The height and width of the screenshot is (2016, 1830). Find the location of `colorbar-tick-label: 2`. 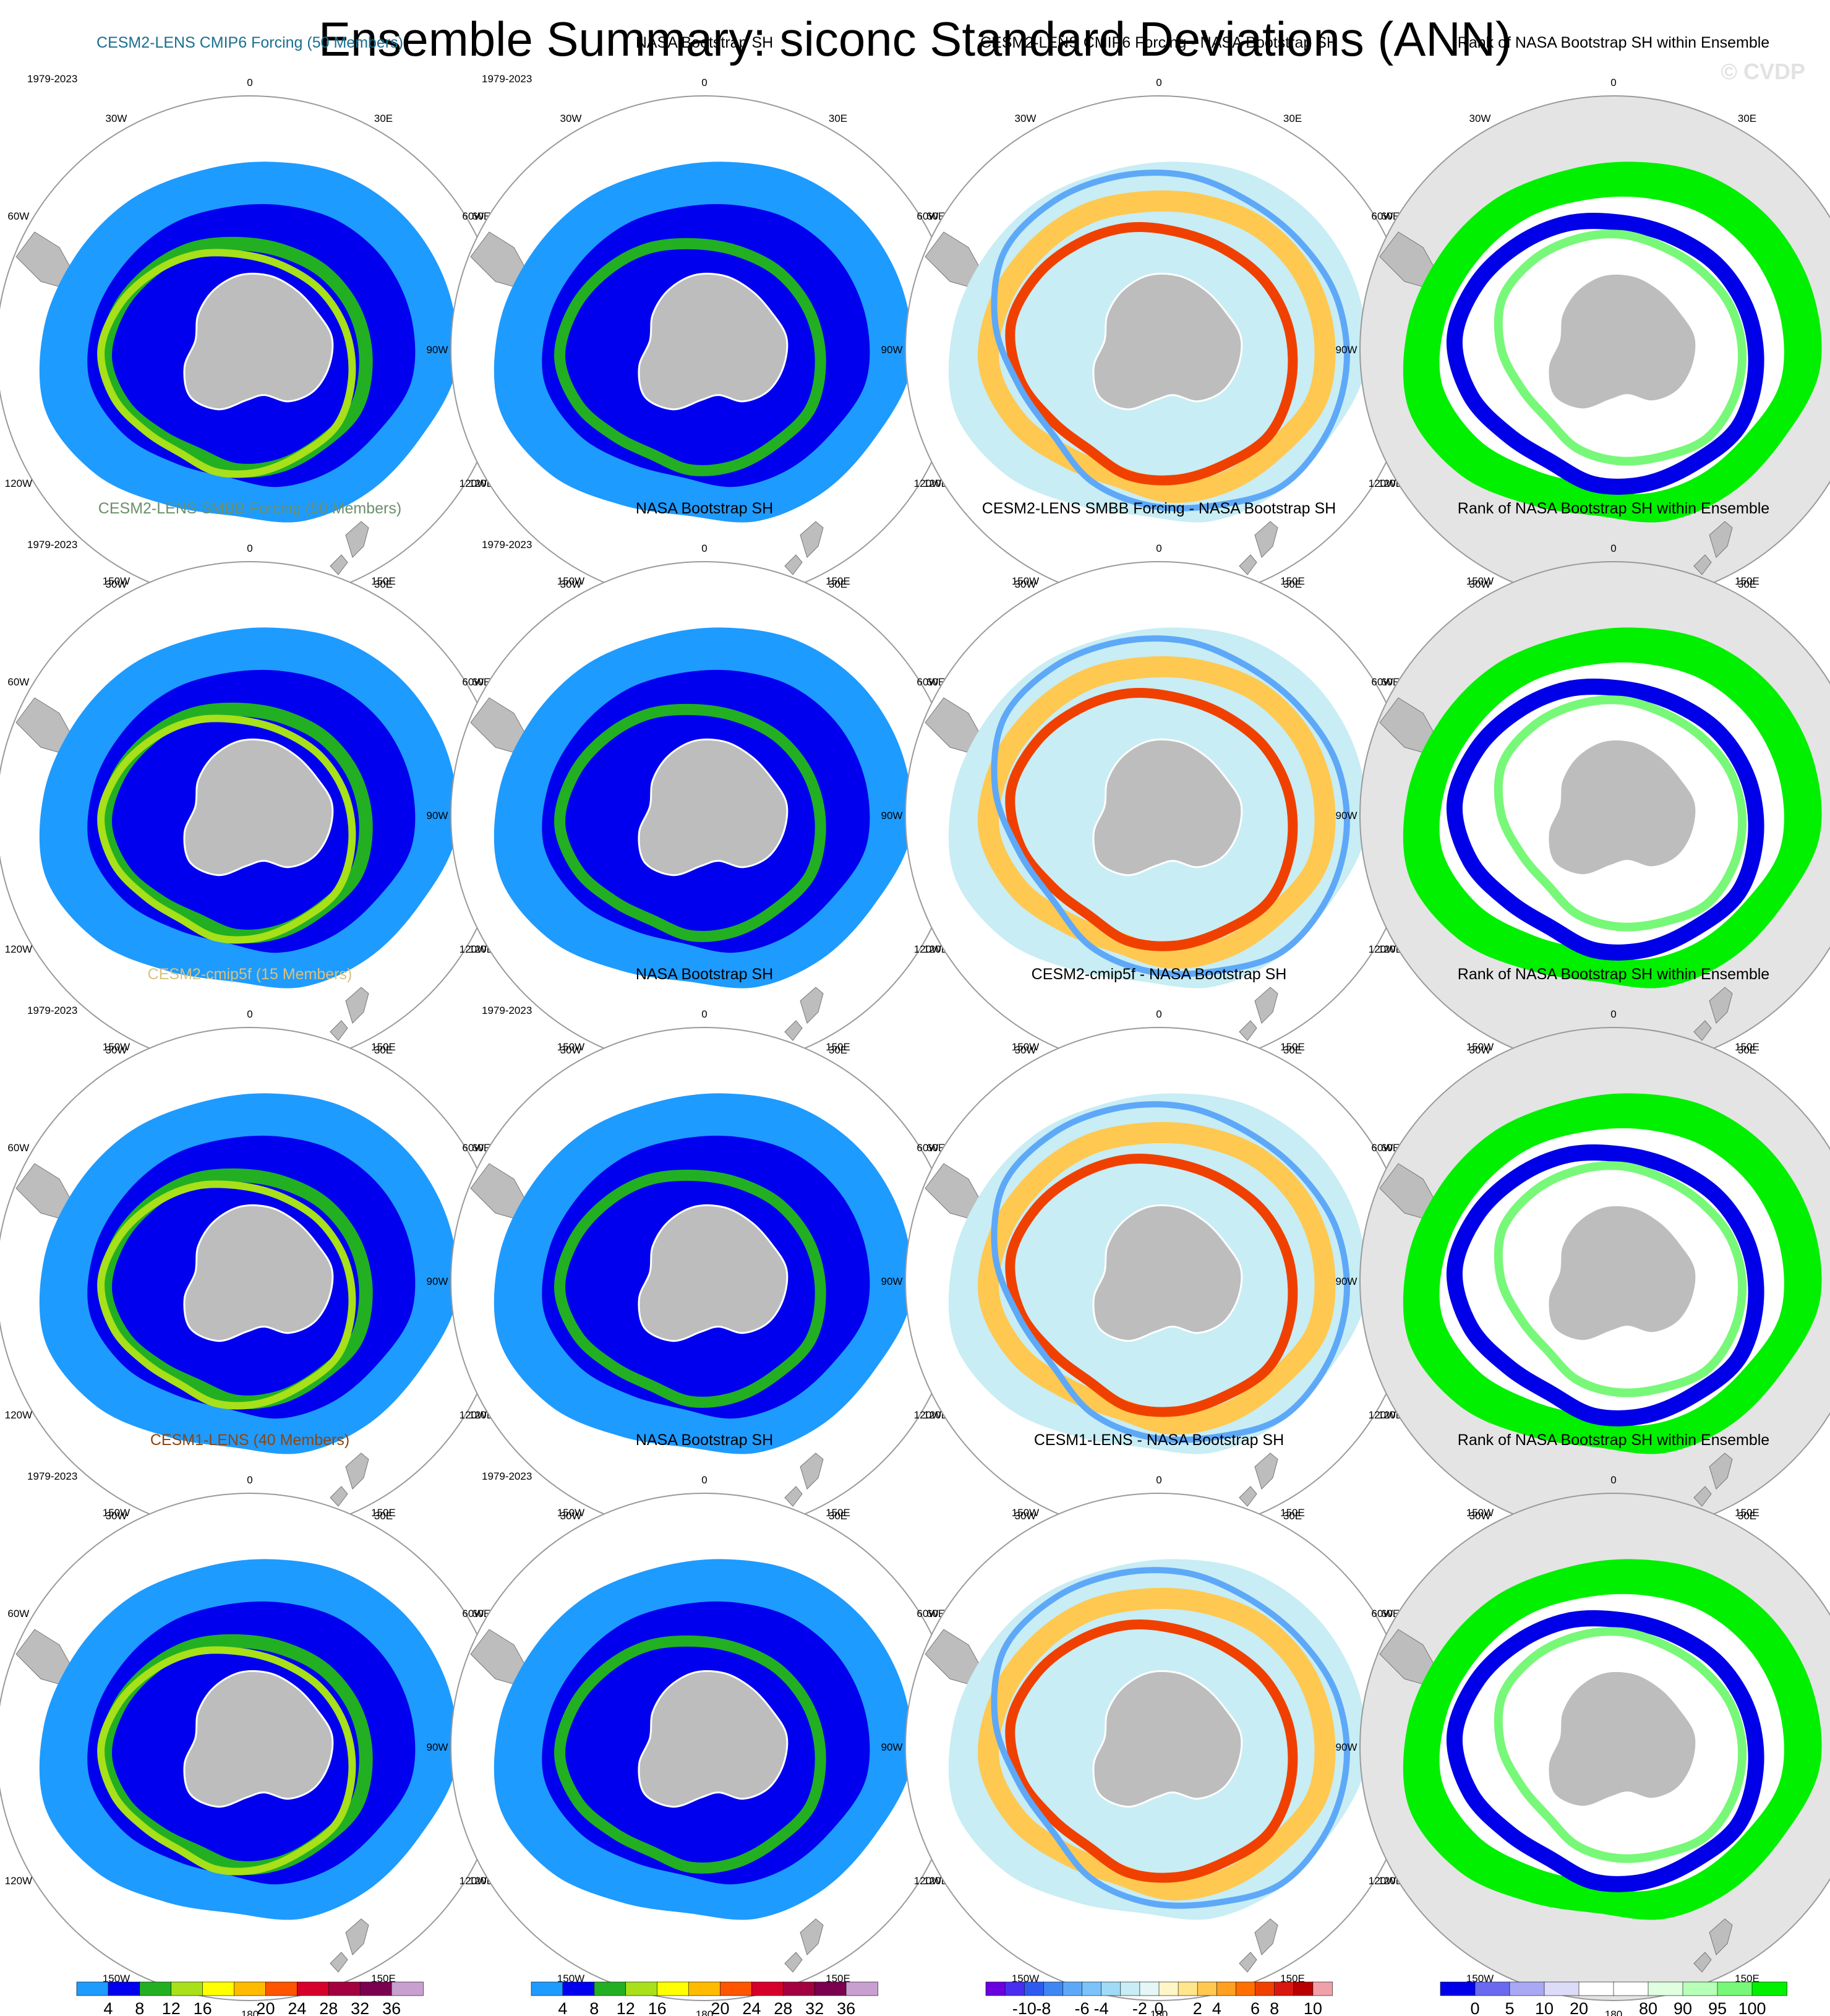

colorbar-tick-label: 2 is located at coordinates (1197, 2007).